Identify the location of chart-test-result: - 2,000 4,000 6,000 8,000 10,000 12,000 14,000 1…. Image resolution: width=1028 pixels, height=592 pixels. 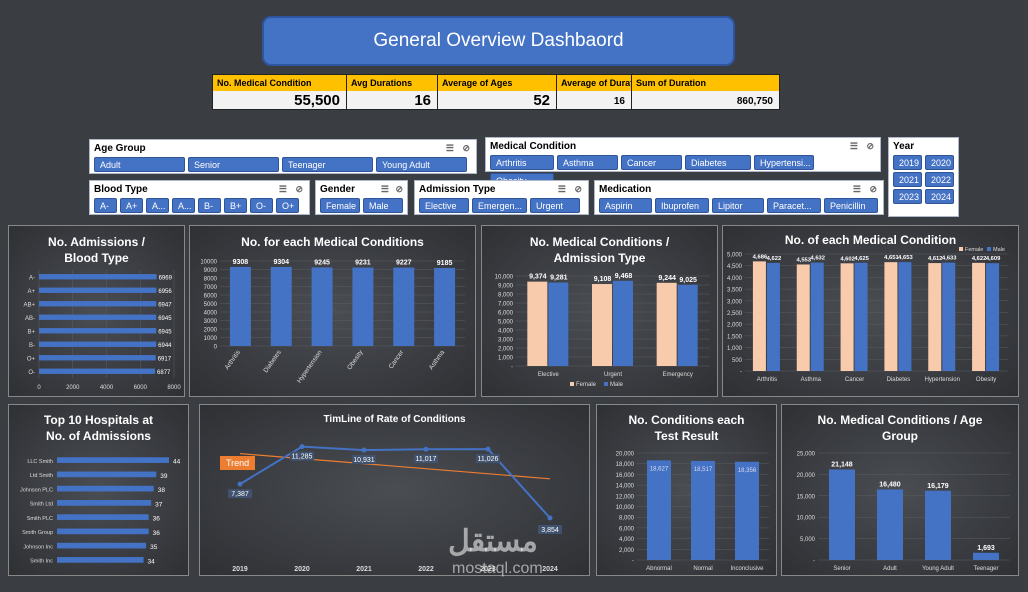
(692, 512).